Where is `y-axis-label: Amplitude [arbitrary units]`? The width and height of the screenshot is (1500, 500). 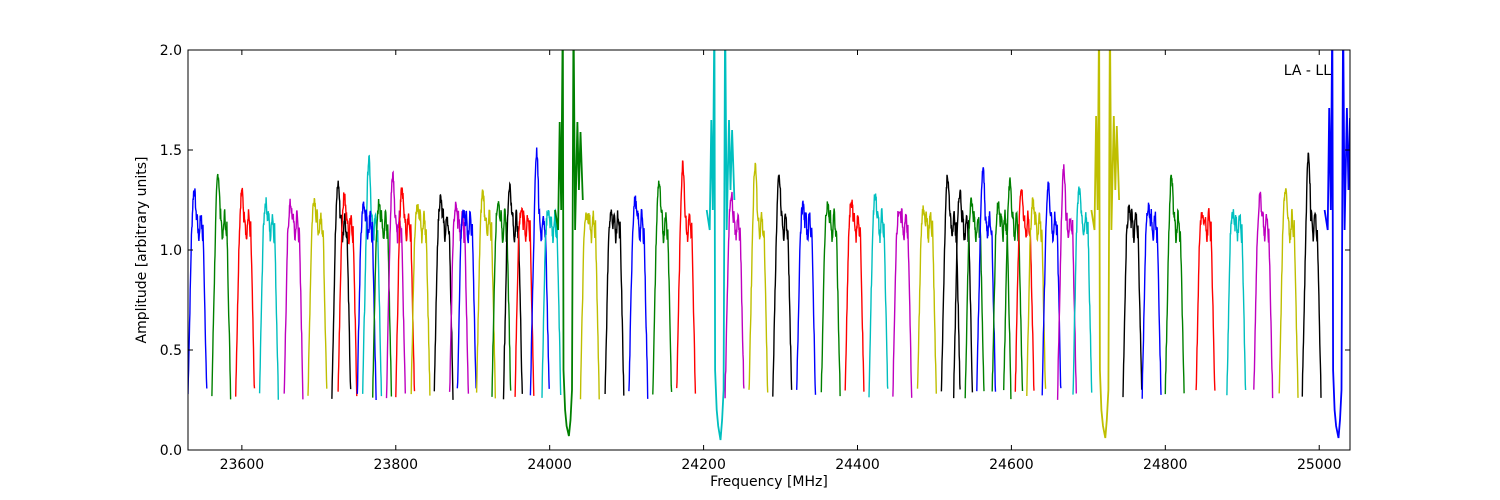
y-axis-label: Amplitude [arbitrary units] is located at coordinates (142, 250).